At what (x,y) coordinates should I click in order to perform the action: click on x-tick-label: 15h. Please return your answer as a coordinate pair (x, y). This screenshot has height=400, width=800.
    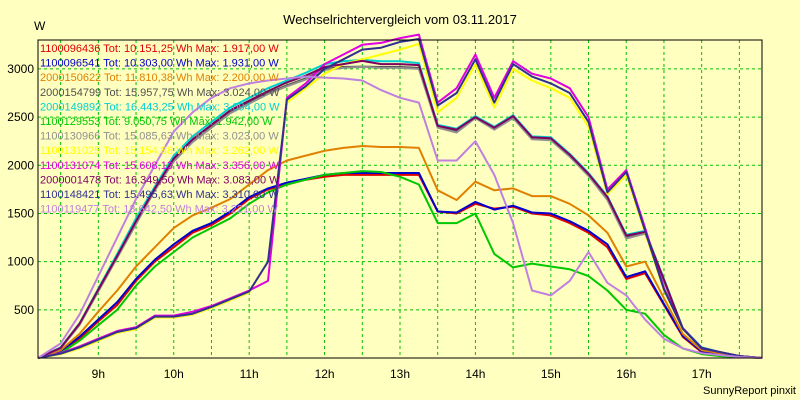
    Looking at the image, I should click on (551, 374).